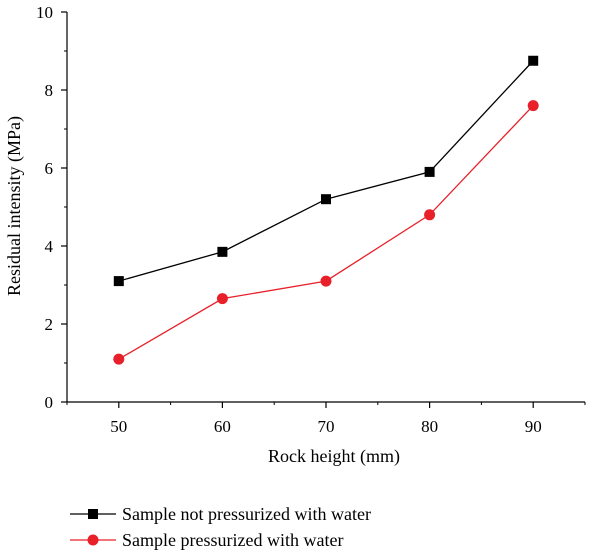  What do you see at coordinates (49, 168) in the screenshot?
I see `y-tick-label: 6` at bounding box center [49, 168].